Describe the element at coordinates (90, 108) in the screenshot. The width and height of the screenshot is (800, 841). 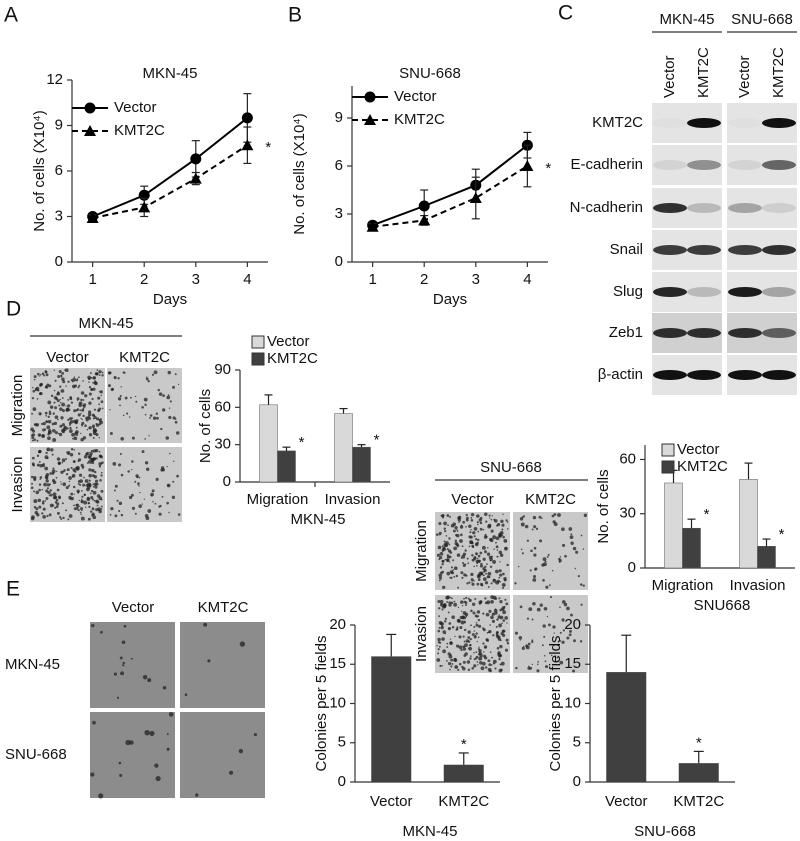
I see `legend-marker` at that location.